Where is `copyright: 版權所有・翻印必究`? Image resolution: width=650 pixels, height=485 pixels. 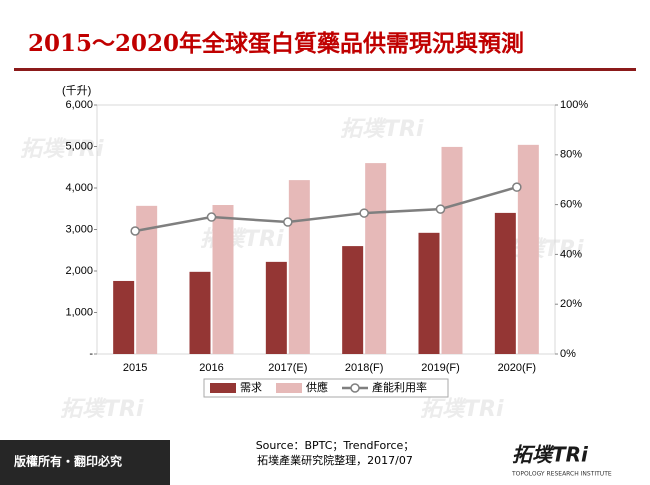 copyright: 版權所有・翻印必究 is located at coordinates (68, 461).